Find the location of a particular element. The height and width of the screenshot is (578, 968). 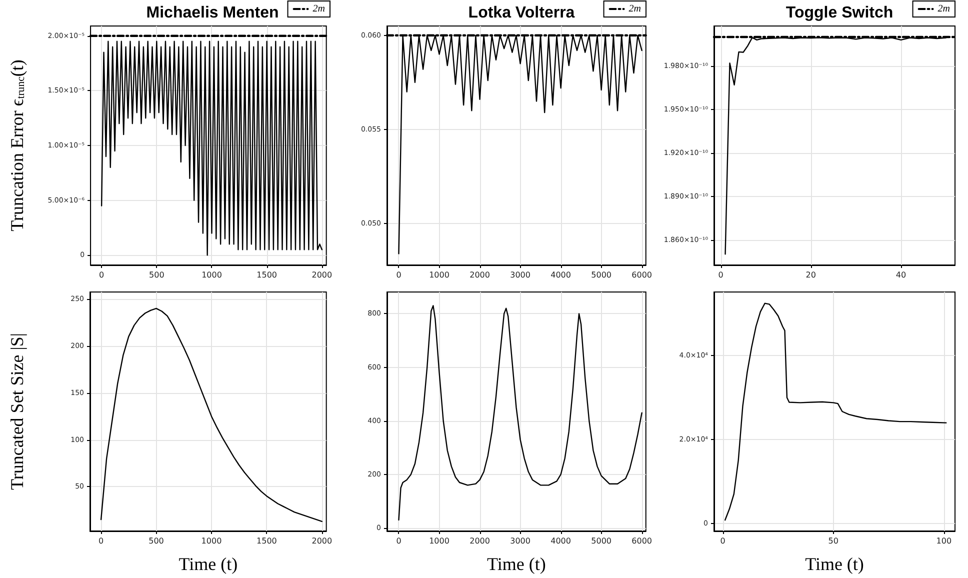

x-tick-label: 20 is located at coordinates (811, 275).